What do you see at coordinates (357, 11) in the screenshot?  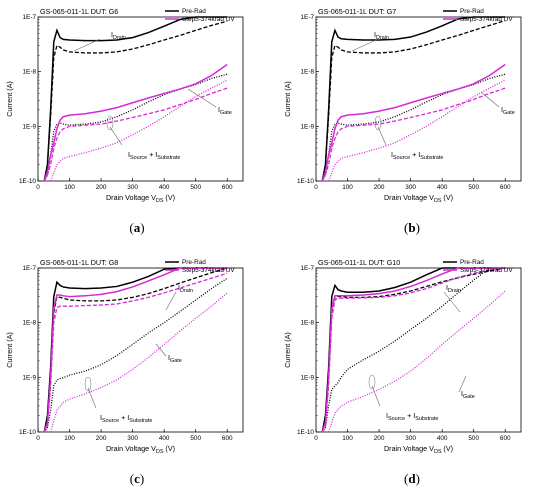 I see `chart-title: GS-065-011-1L DUT: G7` at bounding box center [357, 11].